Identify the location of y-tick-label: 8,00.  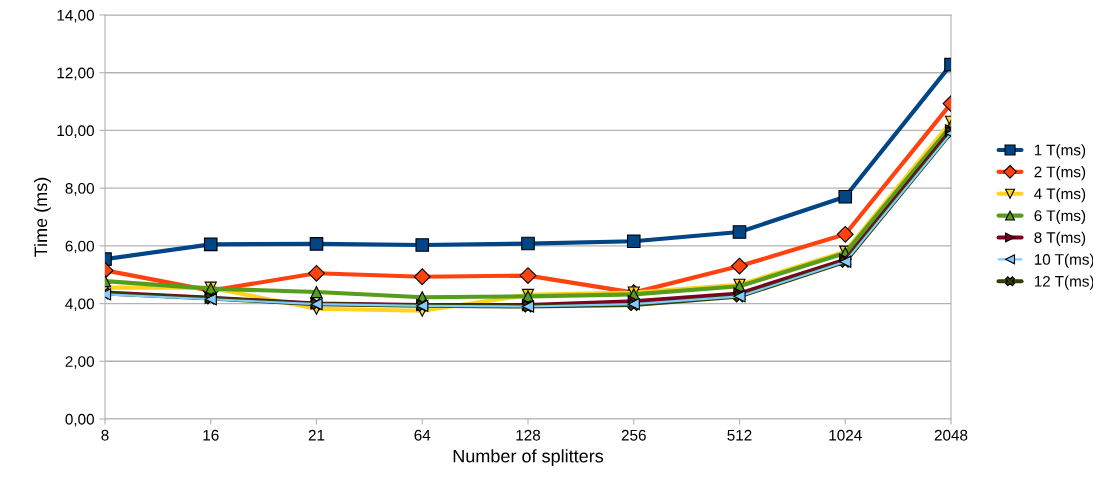
(79, 189).